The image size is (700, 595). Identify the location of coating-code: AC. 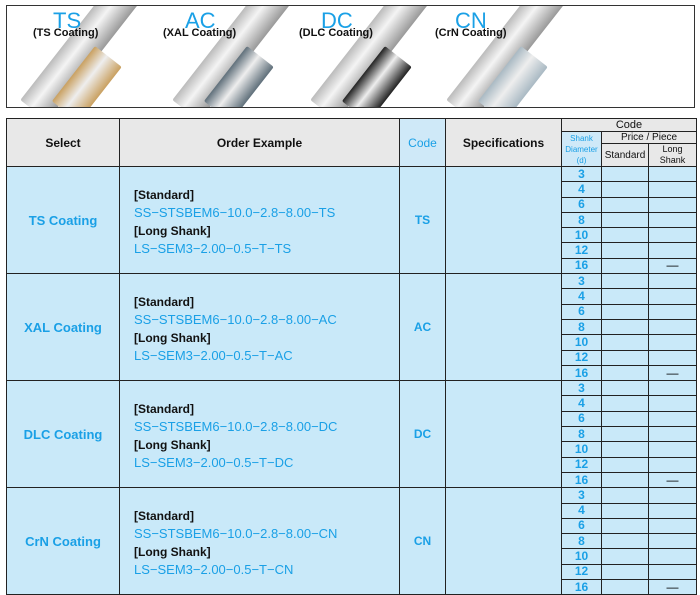
(422, 327).